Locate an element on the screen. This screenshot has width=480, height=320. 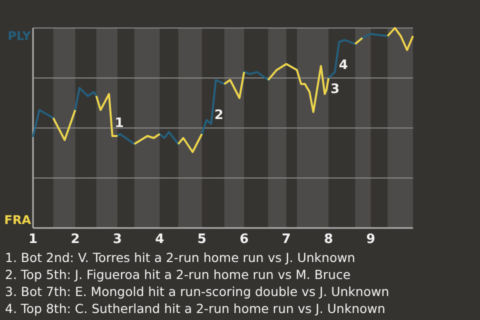
text: 2. Top 5th: J. Figueroa hit a 2-run home run vs M. Bruce is located at coordinates (178, 274).